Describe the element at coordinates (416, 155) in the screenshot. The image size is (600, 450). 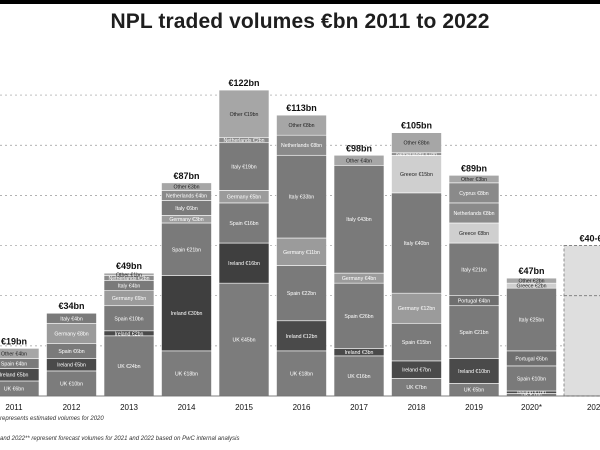
I see `segment-label: Netherlands €1bn` at that location.